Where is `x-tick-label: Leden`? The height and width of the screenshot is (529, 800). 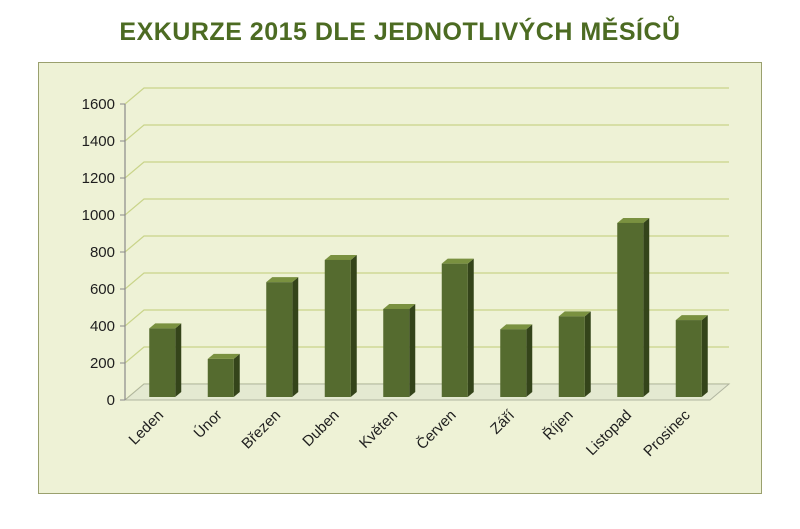 x-tick-label: Leden is located at coordinates (147, 428).